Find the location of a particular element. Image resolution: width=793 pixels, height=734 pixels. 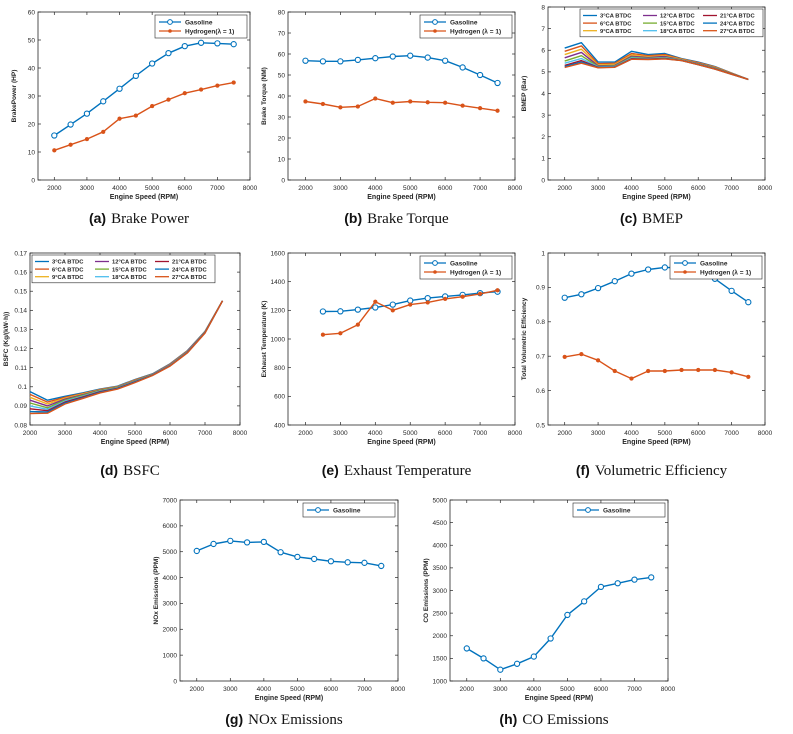

caption-letter: (d) is located at coordinates (109, 470).